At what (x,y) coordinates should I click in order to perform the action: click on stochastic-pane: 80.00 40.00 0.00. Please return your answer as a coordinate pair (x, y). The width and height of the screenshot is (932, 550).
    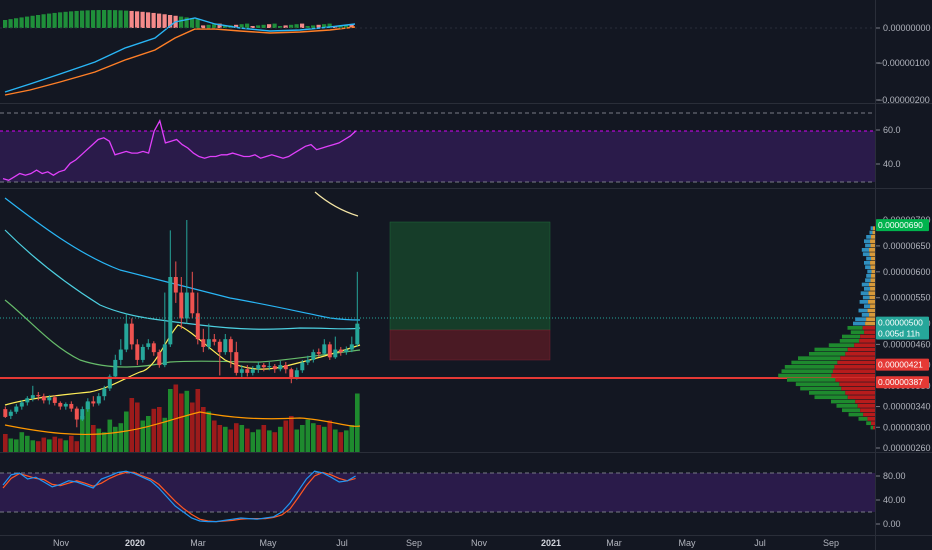
    Looking at the image, I should click on (453, 499).